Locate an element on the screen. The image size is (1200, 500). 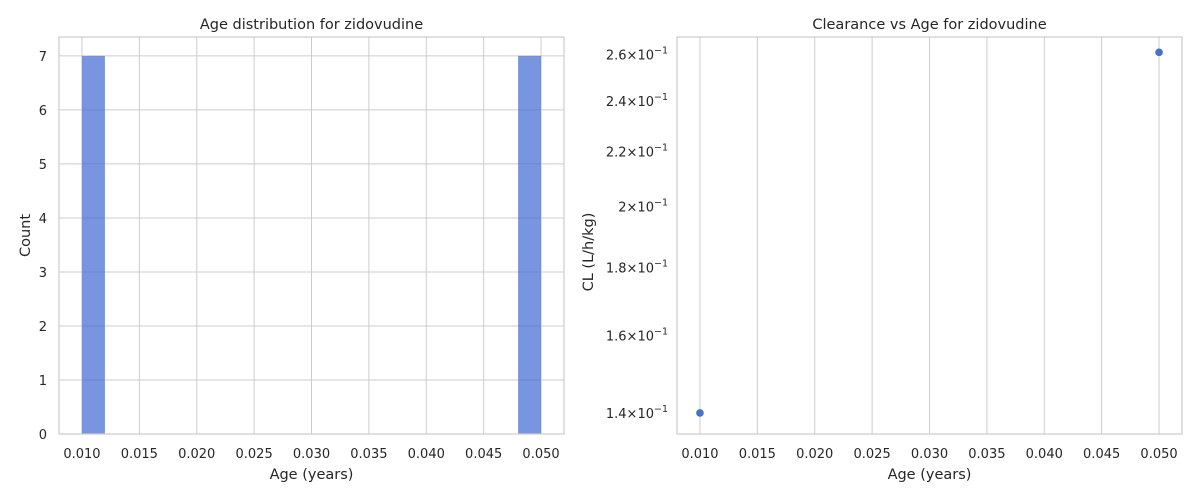
histogram-y-ticks: 0 1 2 3 4 5 6 7 is located at coordinates (43, 246).